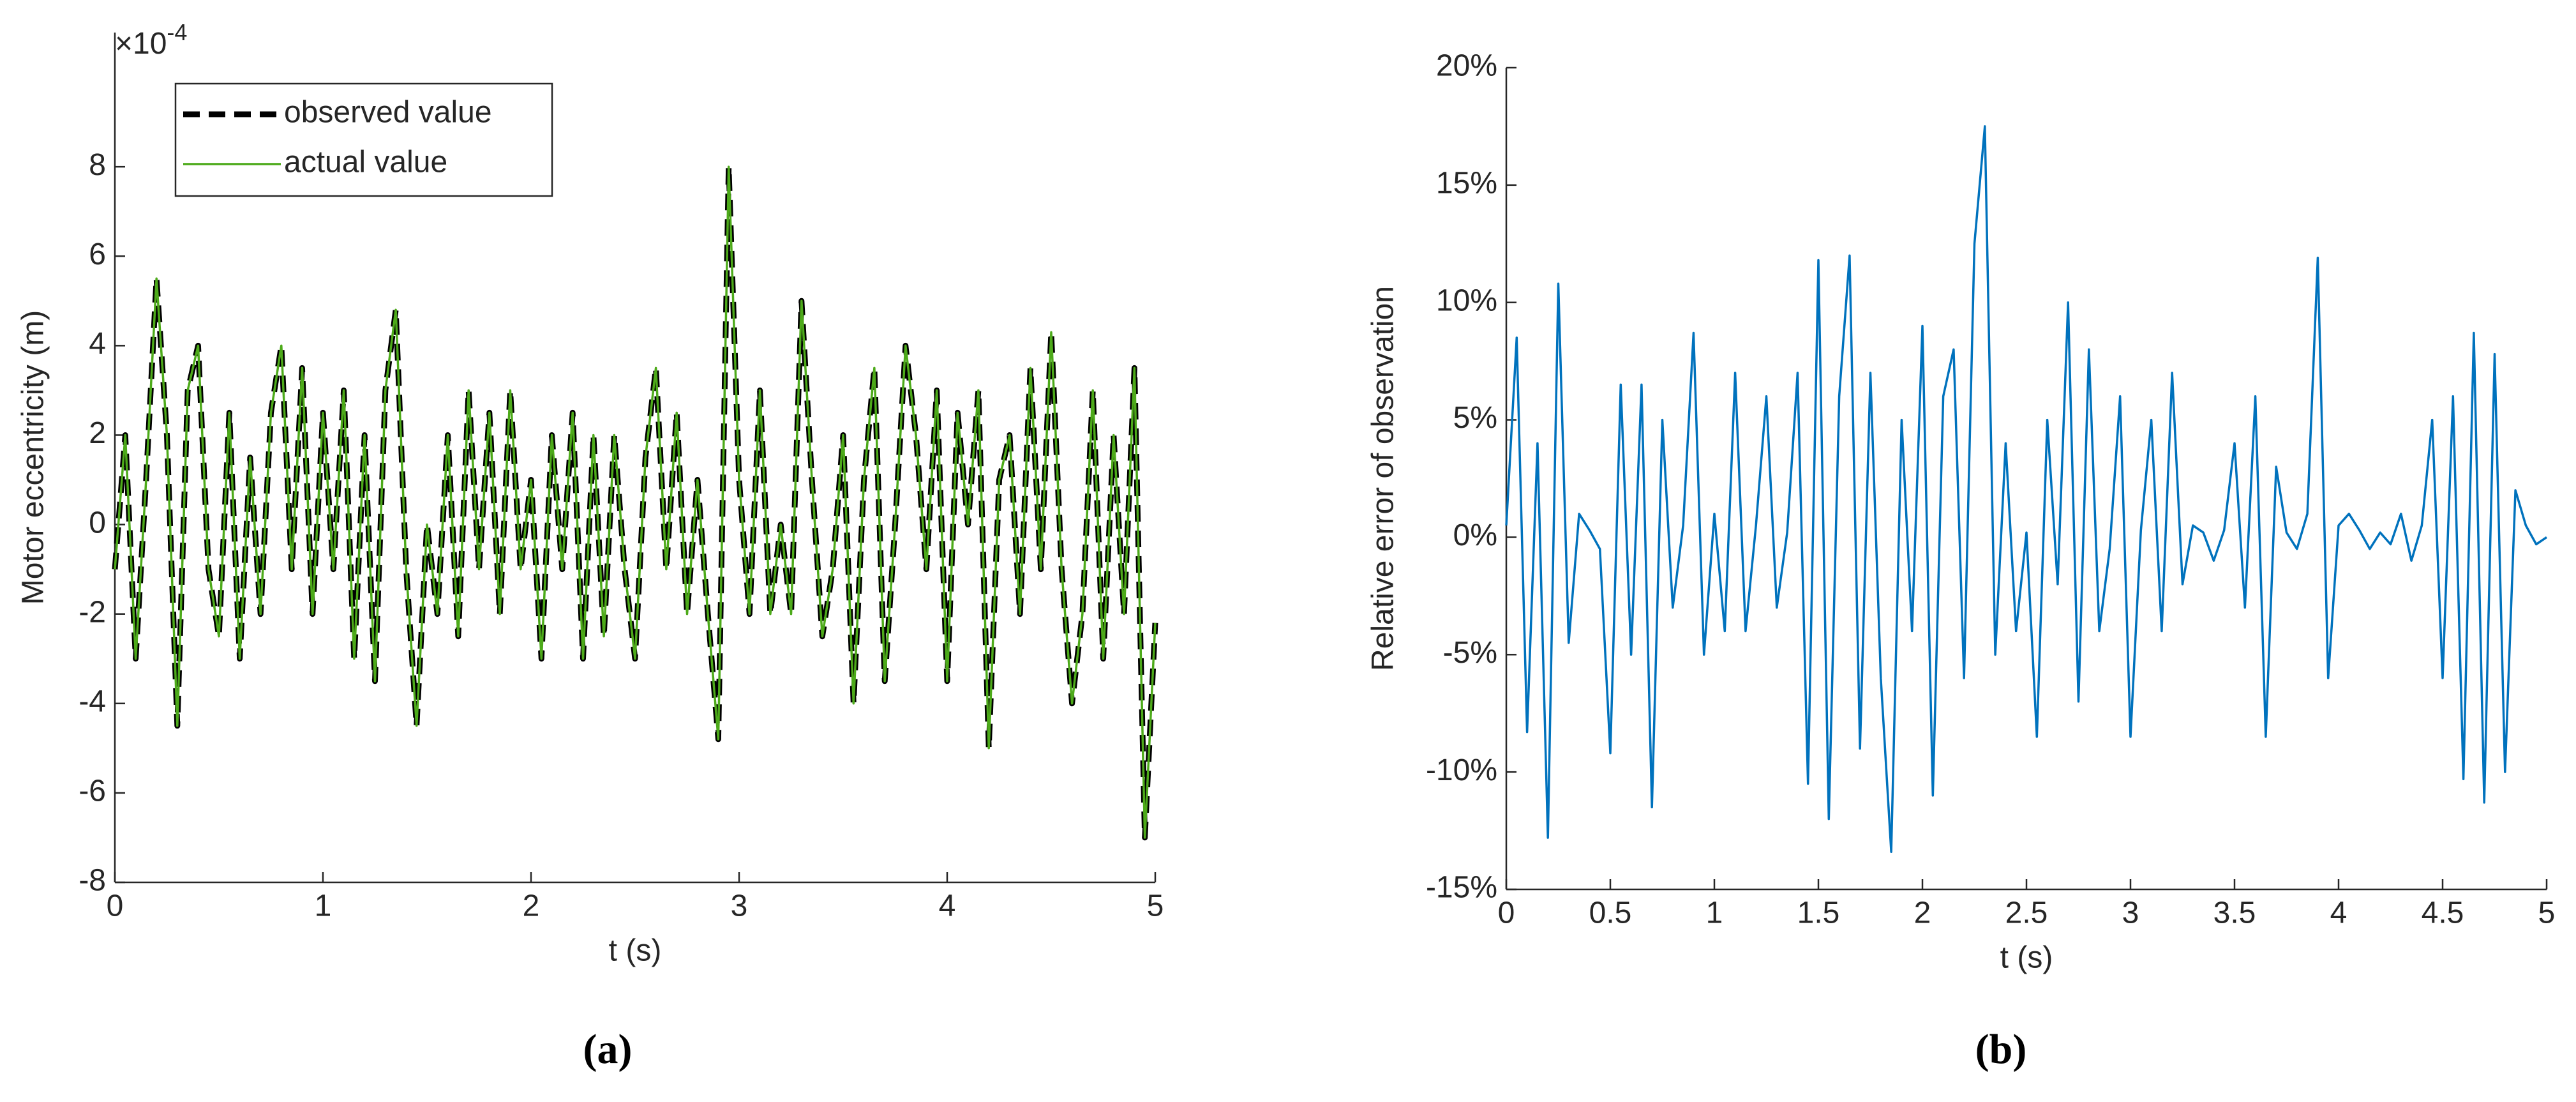  Describe the element at coordinates (92, 701) in the screenshot. I see `y-tick-label: -4` at that location.